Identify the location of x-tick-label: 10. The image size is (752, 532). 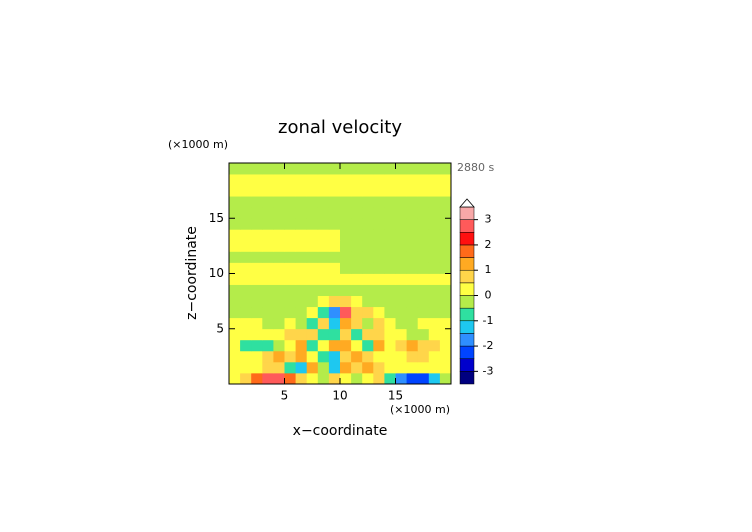
(339, 396).